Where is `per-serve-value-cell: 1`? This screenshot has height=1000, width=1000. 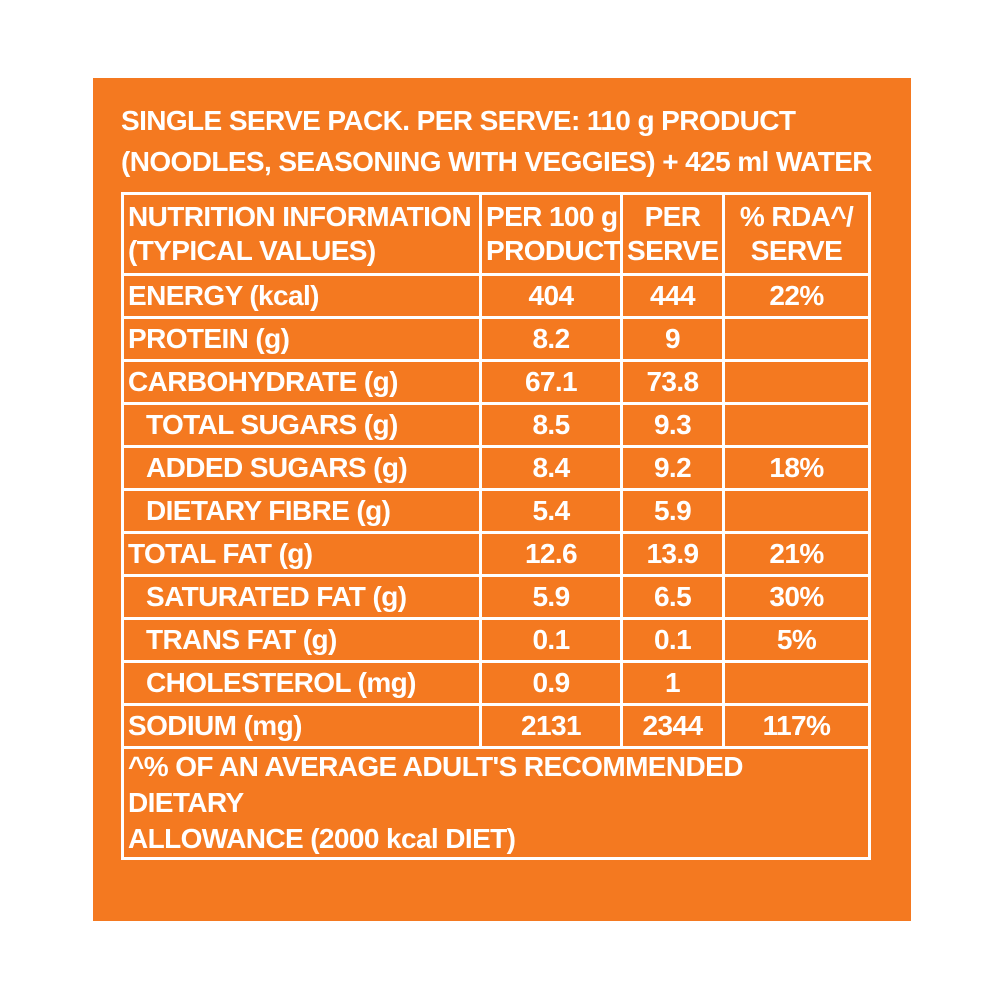
per-serve-value-cell: 1 is located at coordinates (672, 683).